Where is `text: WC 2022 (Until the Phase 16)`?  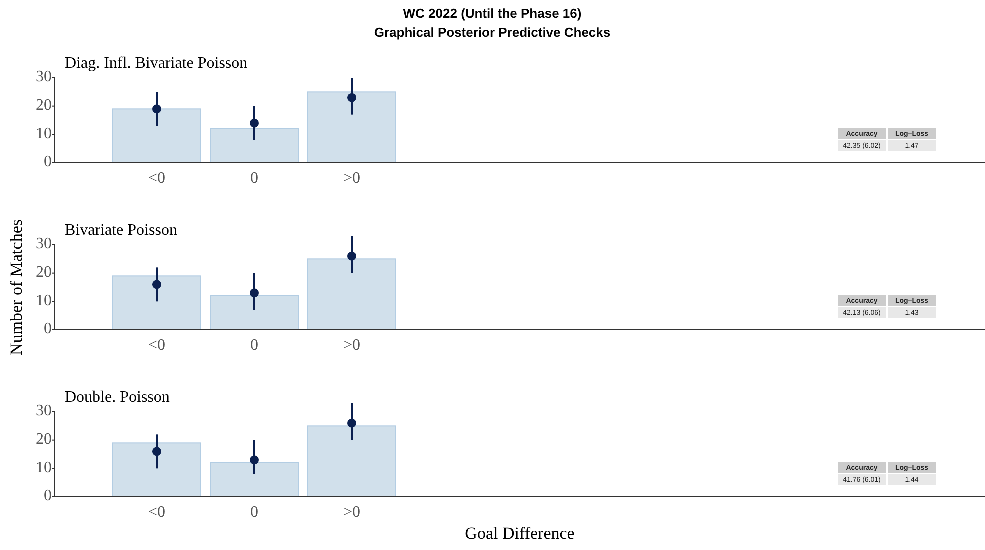 text: WC 2022 (Until the Phase 16) is located at coordinates (492, 13).